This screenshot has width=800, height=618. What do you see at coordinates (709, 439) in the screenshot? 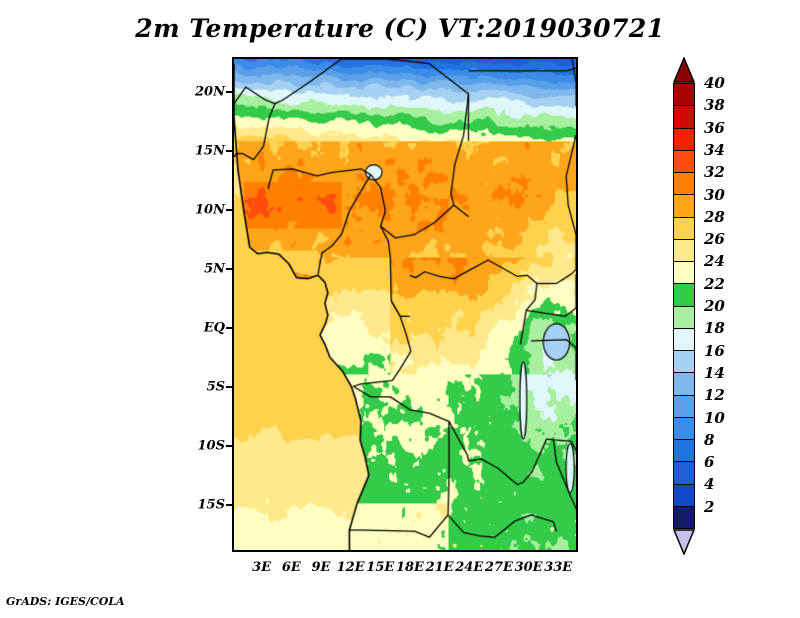
I see `colorbar-tick-label: 8` at bounding box center [709, 439].